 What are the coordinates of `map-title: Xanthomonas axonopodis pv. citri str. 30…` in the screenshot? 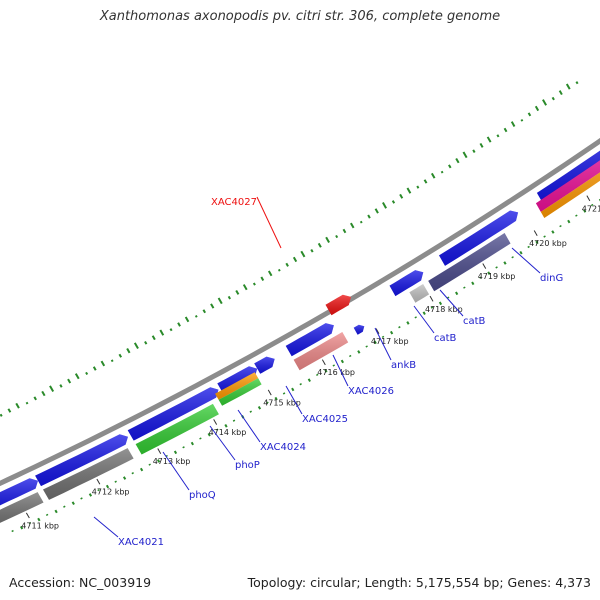 It's located at (300, 16).